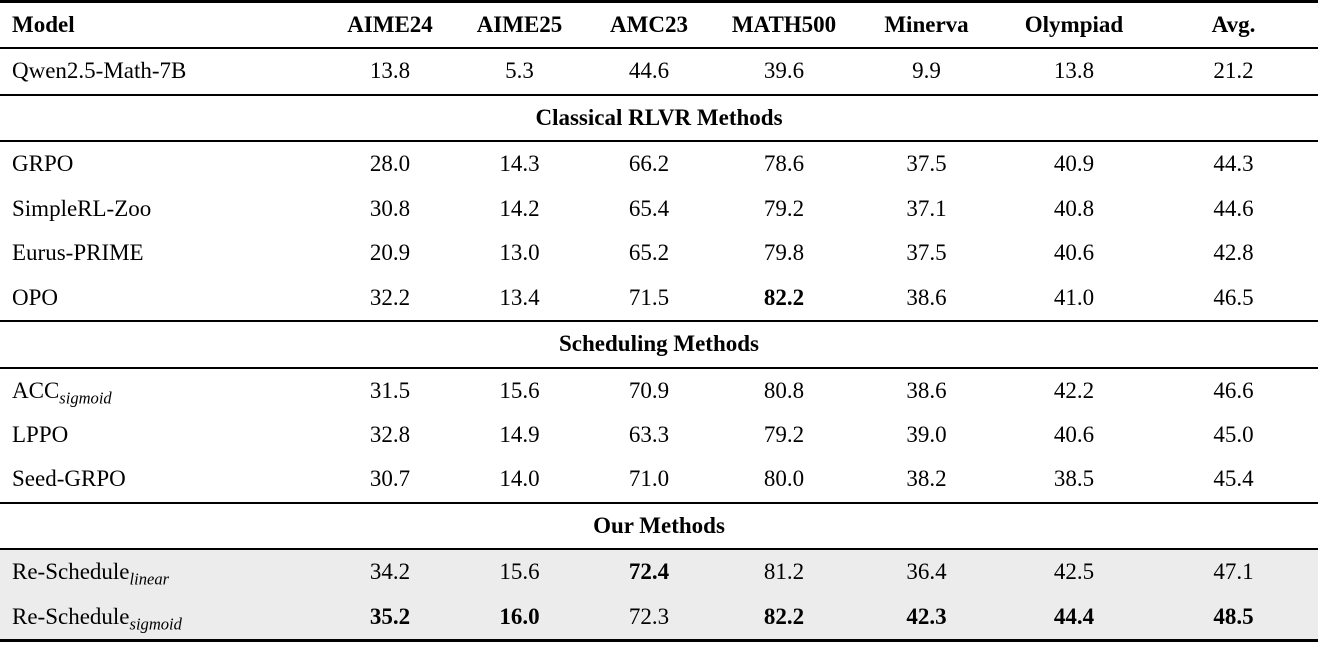  What do you see at coordinates (784, 390) in the screenshot?
I see `score-cell: 80.8` at bounding box center [784, 390].